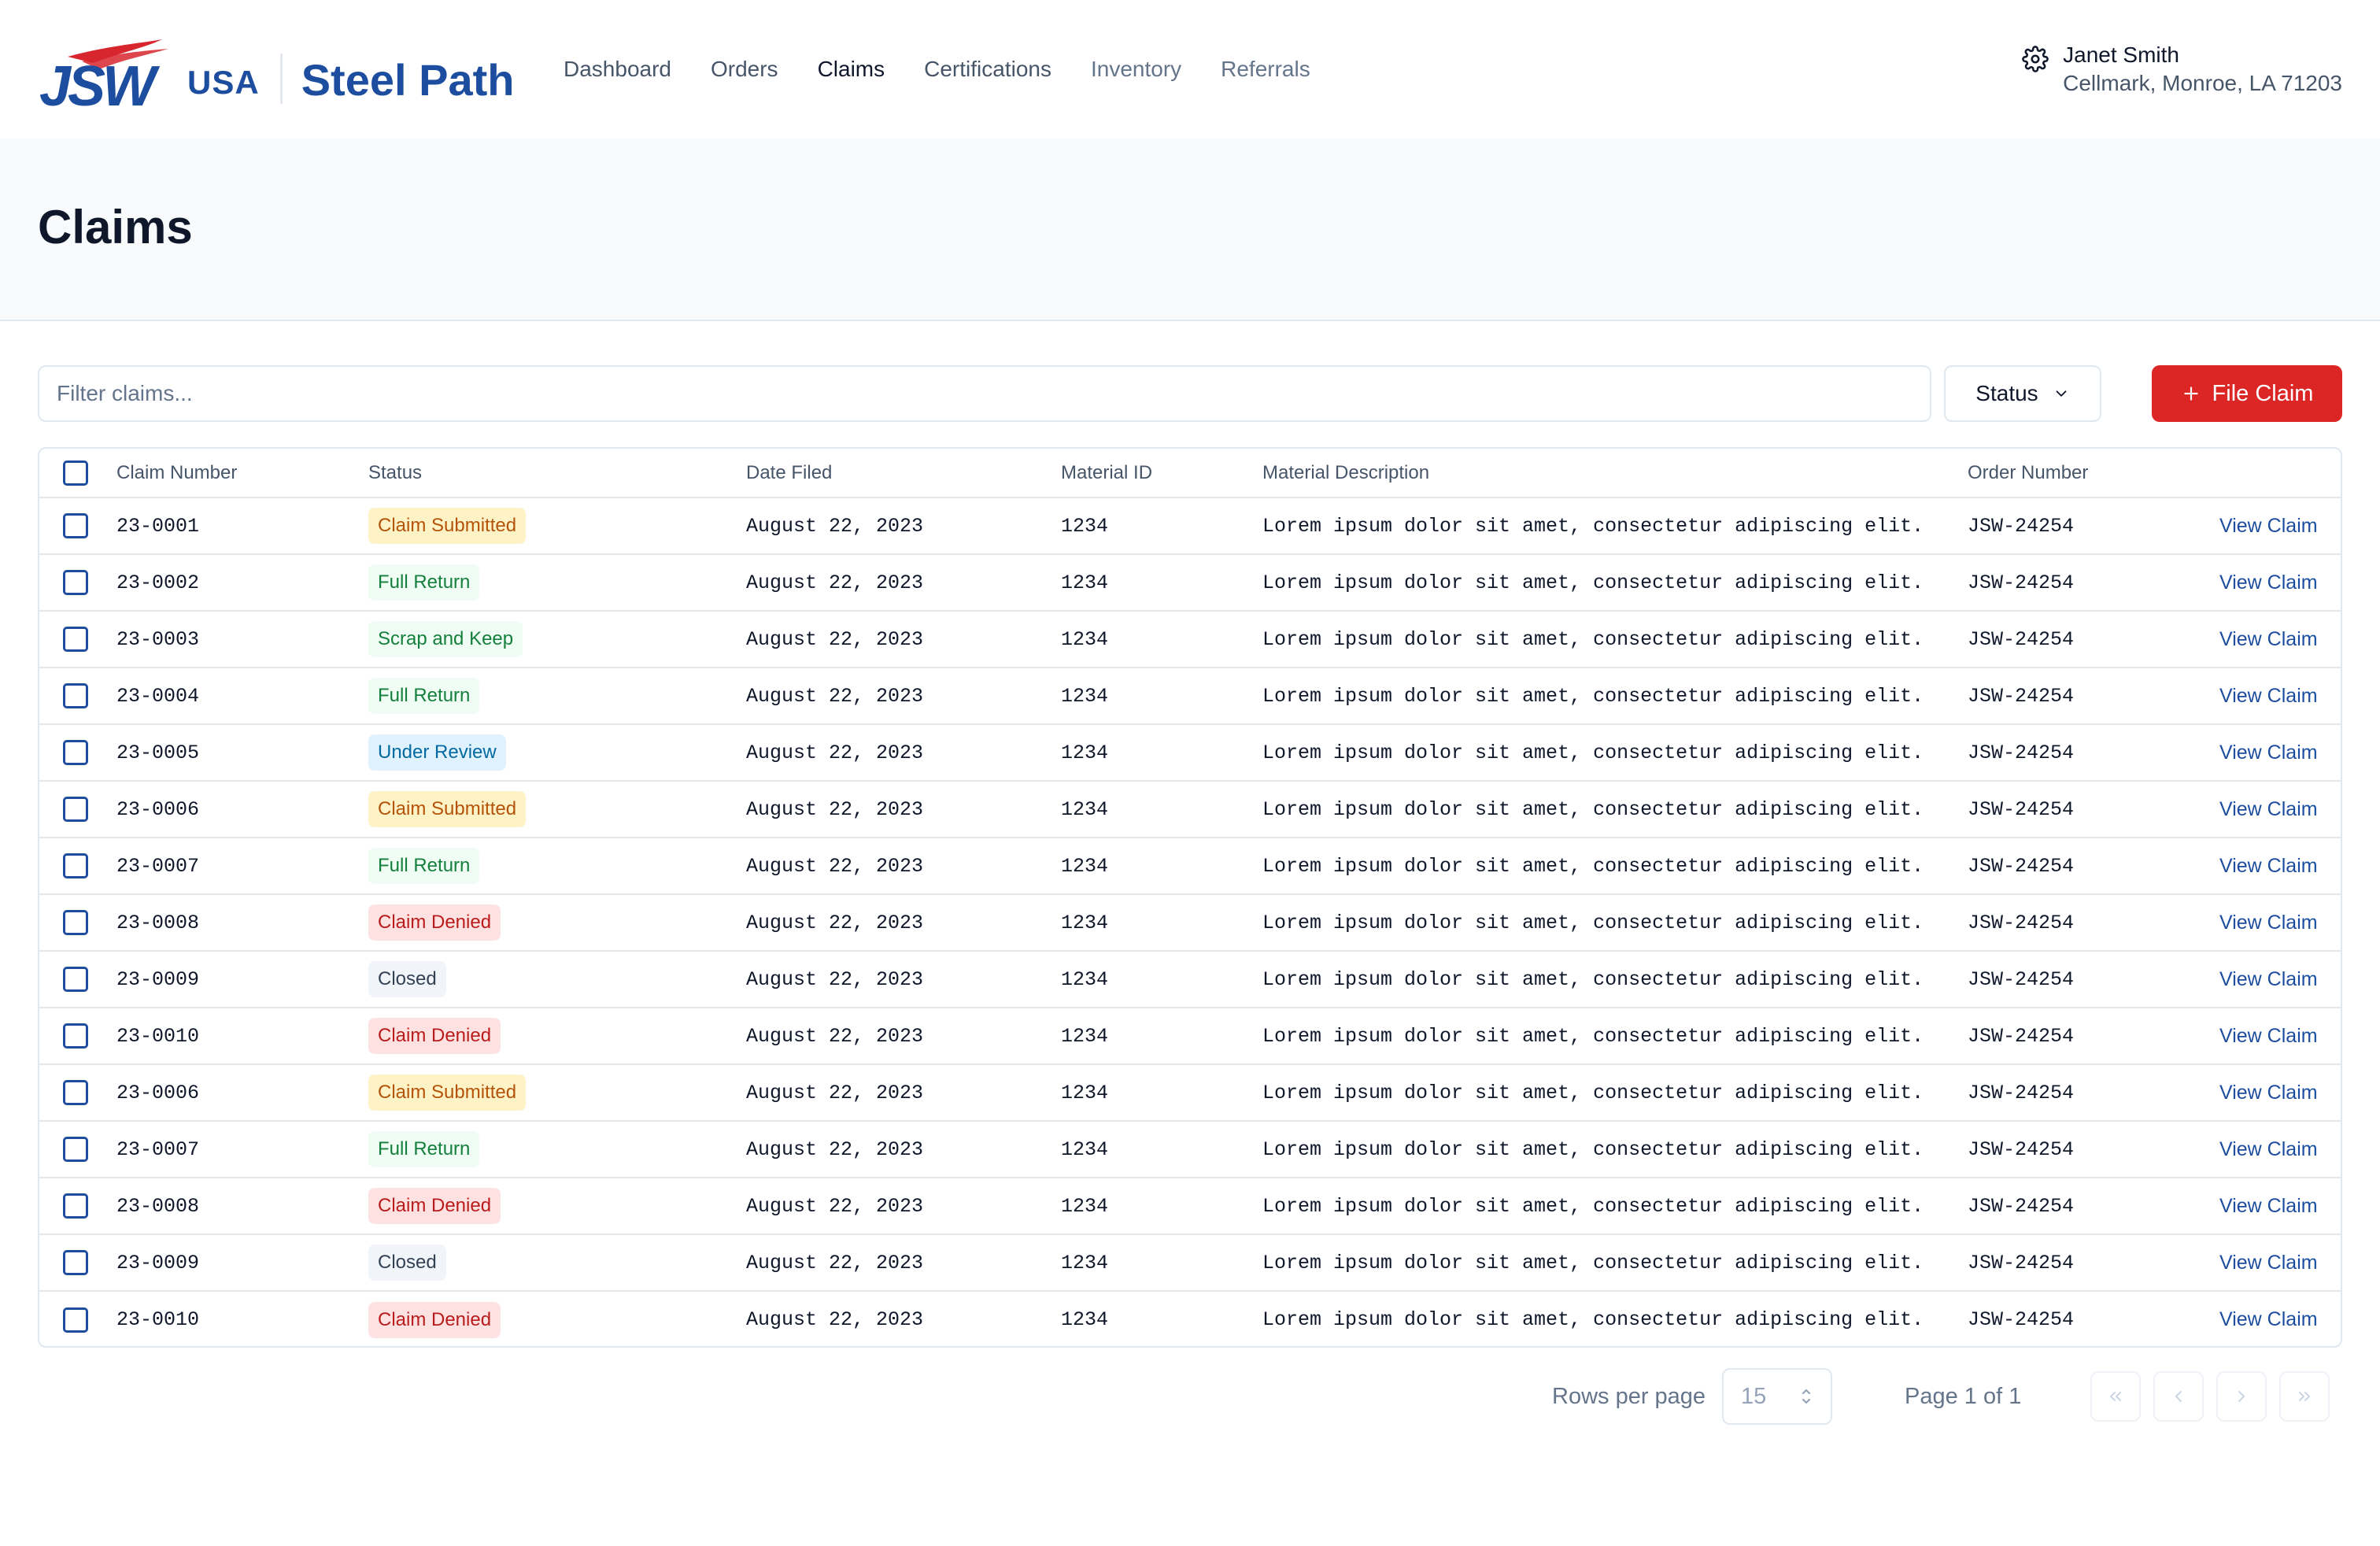 The width and height of the screenshot is (2380, 1546). What do you see at coordinates (1963, 1396) in the screenshot?
I see `page-indicator: Page 1 of 1` at bounding box center [1963, 1396].